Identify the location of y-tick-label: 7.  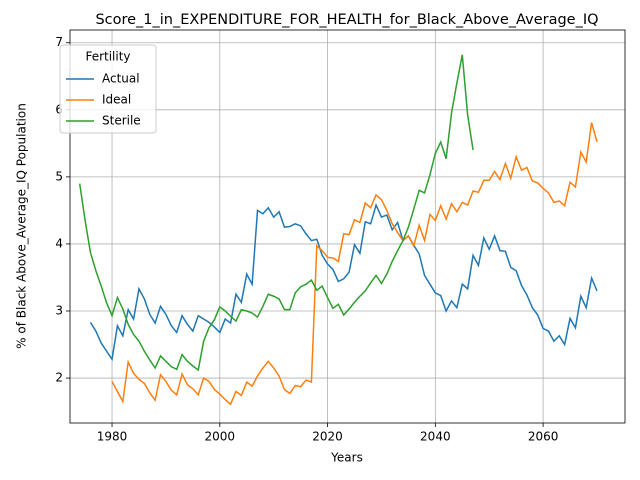
(59, 42).